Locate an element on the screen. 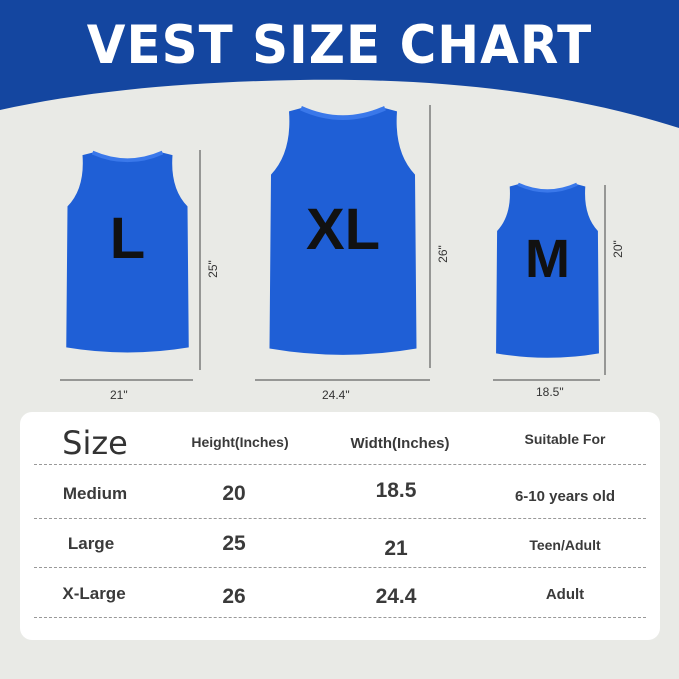 This screenshot has height=679, width=679. vest-medium-letter: M is located at coordinates (547, 259).